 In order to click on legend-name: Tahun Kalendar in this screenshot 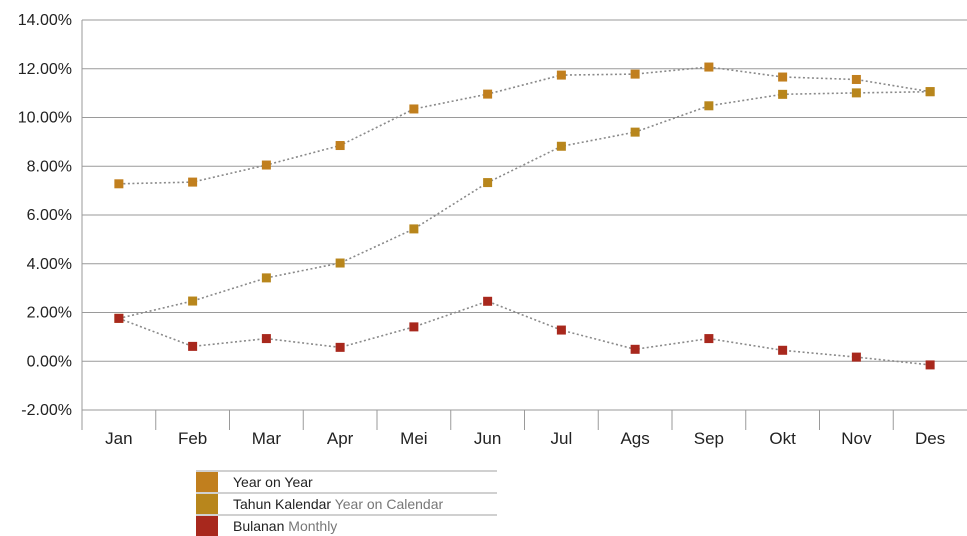, I will do `click(282, 504)`.